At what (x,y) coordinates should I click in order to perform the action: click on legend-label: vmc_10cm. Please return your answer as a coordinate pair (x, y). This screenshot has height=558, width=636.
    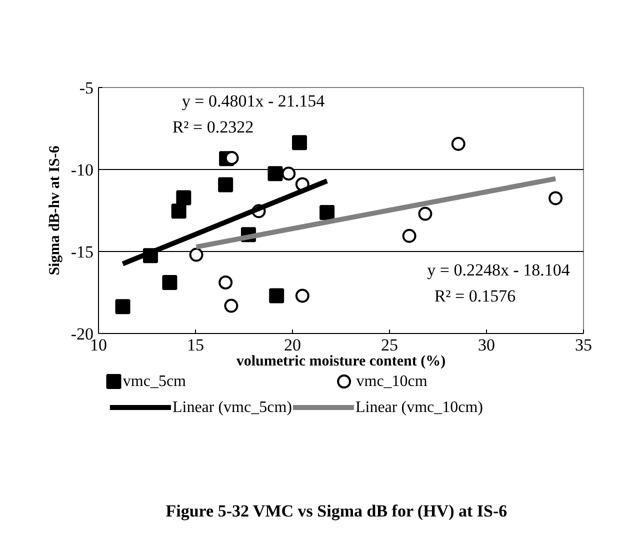
    Looking at the image, I should click on (392, 381).